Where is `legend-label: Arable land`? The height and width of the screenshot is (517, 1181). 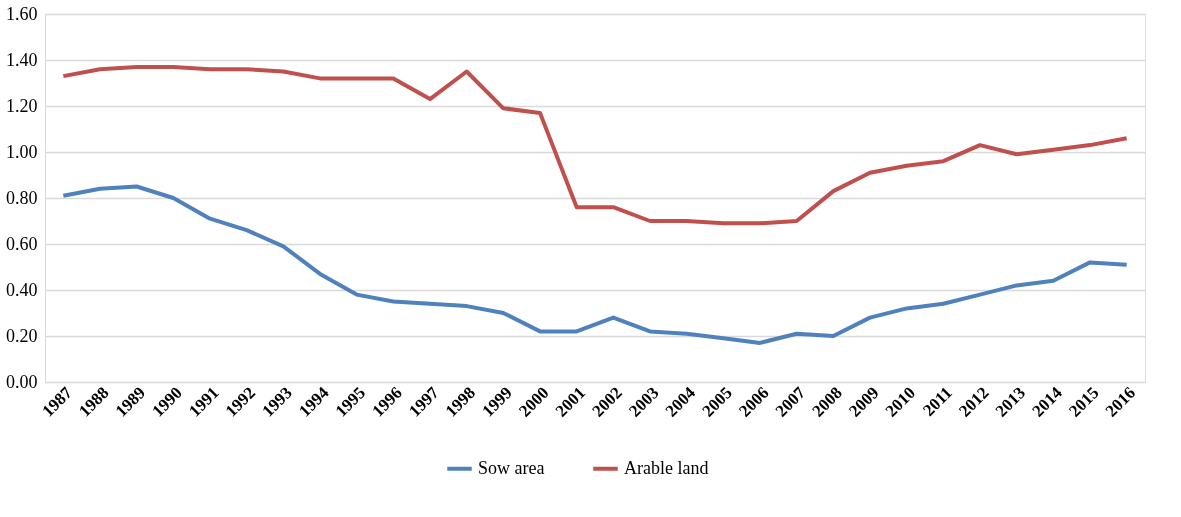 legend-label: Arable land is located at coordinates (666, 467).